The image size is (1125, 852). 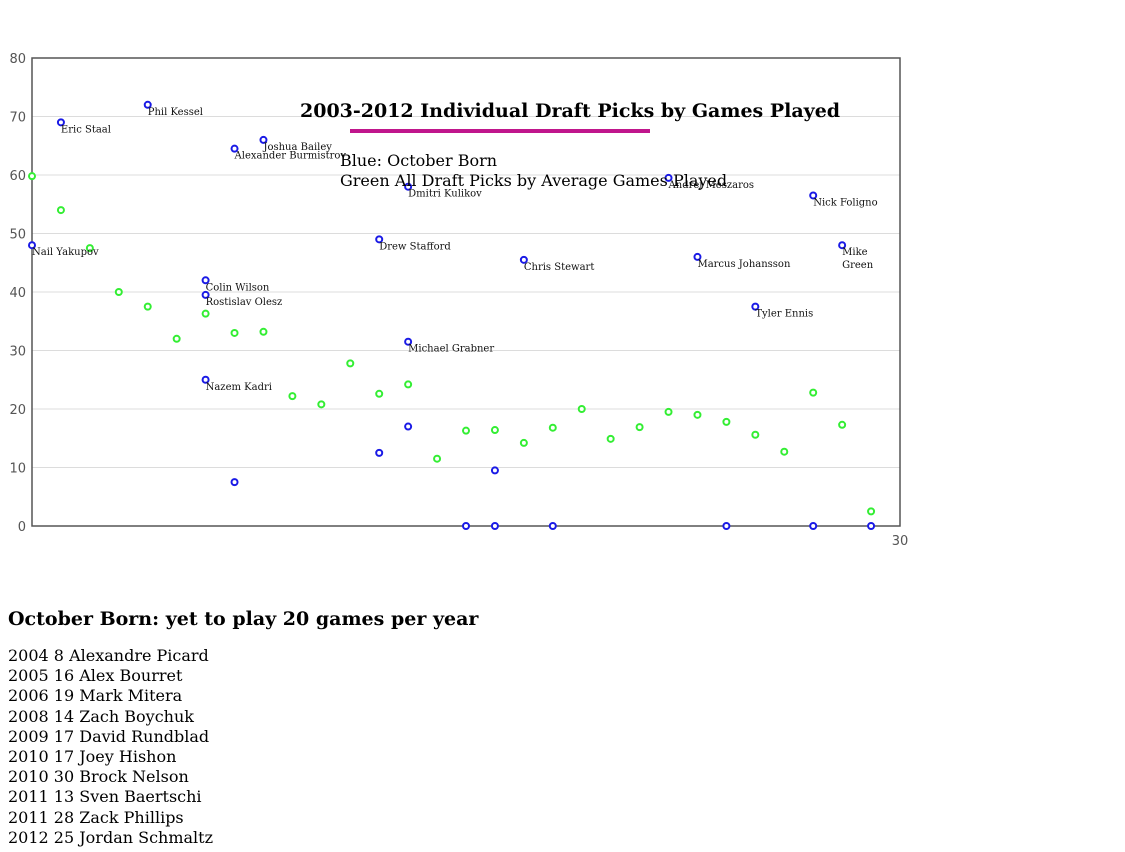 What do you see at coordinates (559, 267) in the screenshot?
I see `point-label: Chris Stewart` at bounding box center [559, 267].